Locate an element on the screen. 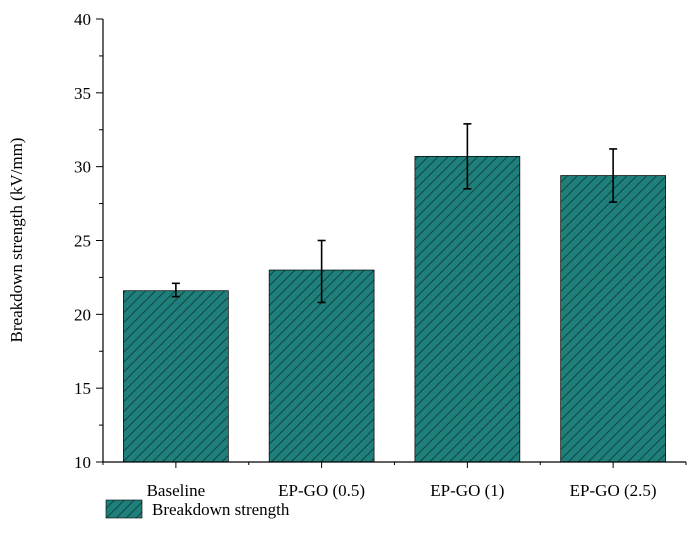  x-tick-label: EP-GO (2.5) is located at coordinates (613, 490).